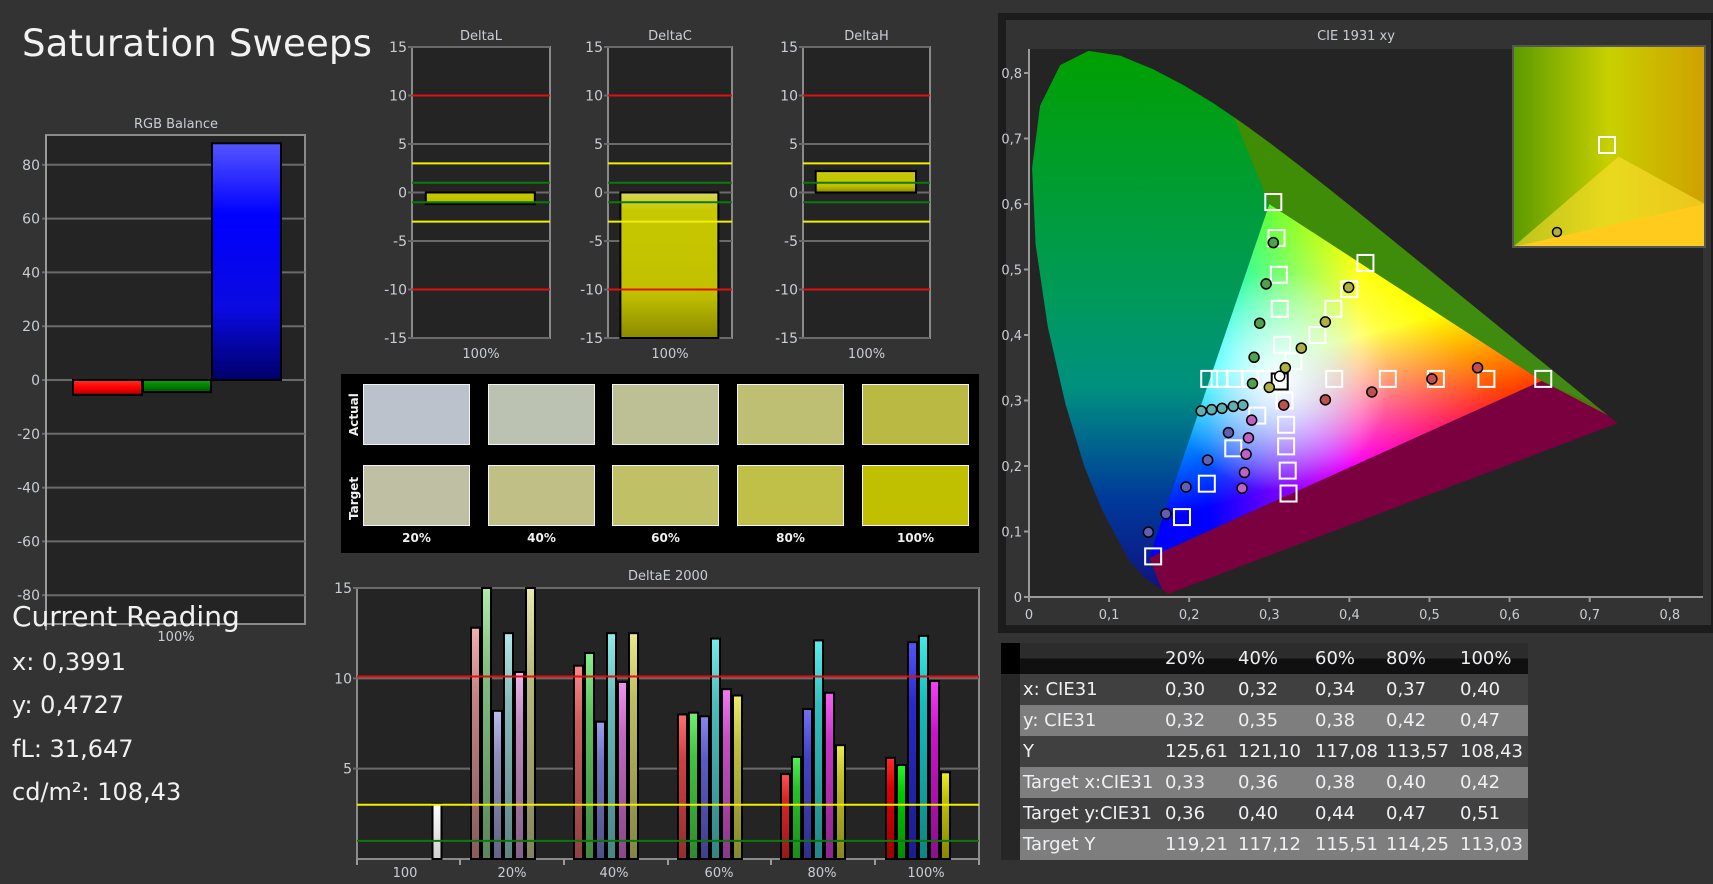 The width and height of the screenshot is (1713, 884). What do you see at coordinates (789, 48) in the screenshot?
I see `y-tick-label: 15` at bounding box center [789, 48].